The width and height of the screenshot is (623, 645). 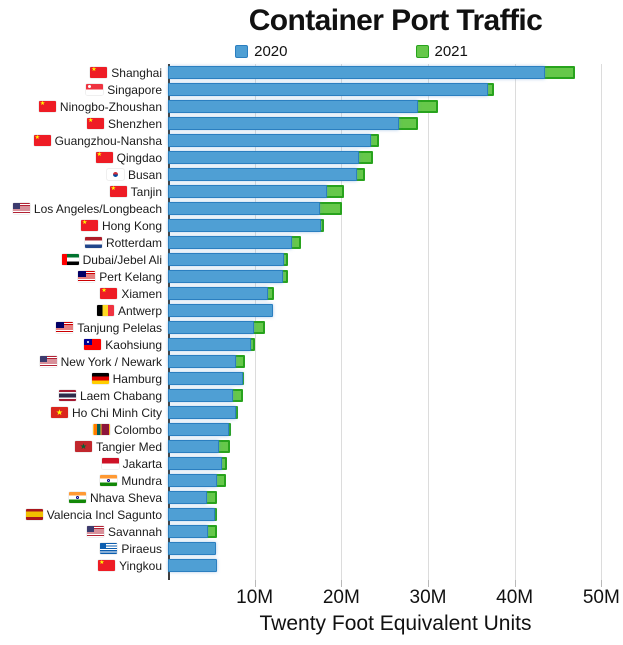 I want to click on port-name: Guangzhou-Nansha, so click(x=108, y=140).